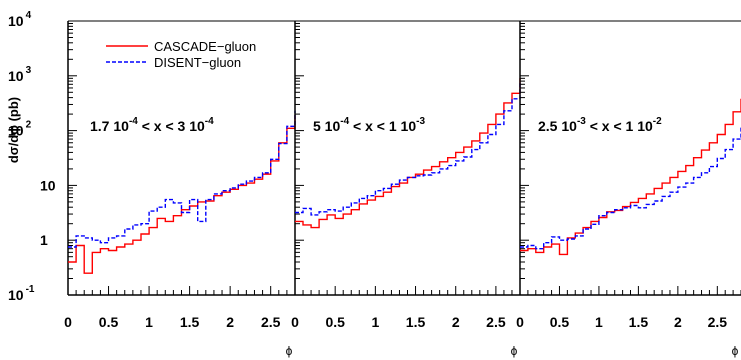 Image resolution: width=741 pixels, height=360 pixels. Describe the element at coordinates (48, 185) in the screenshot. I see `y-tick-label: 10` at that location.